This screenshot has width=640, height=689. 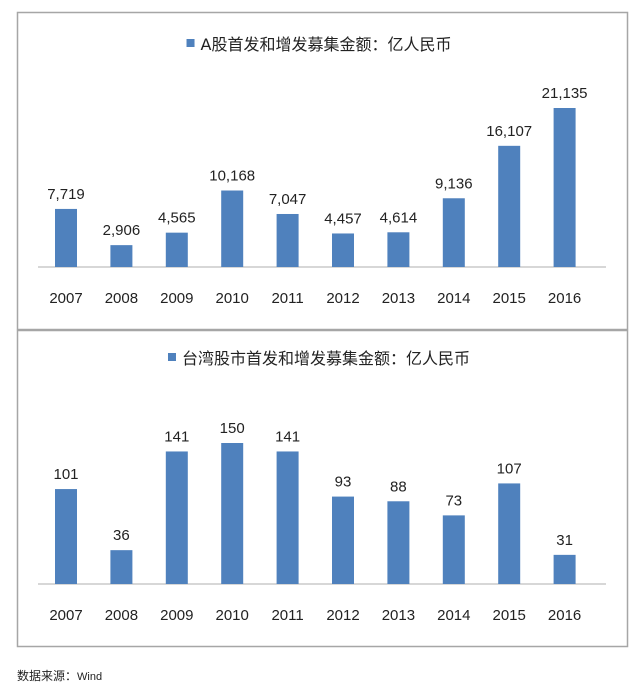 I want to click on data-label-2016: 31, so click(x=564, y=540).